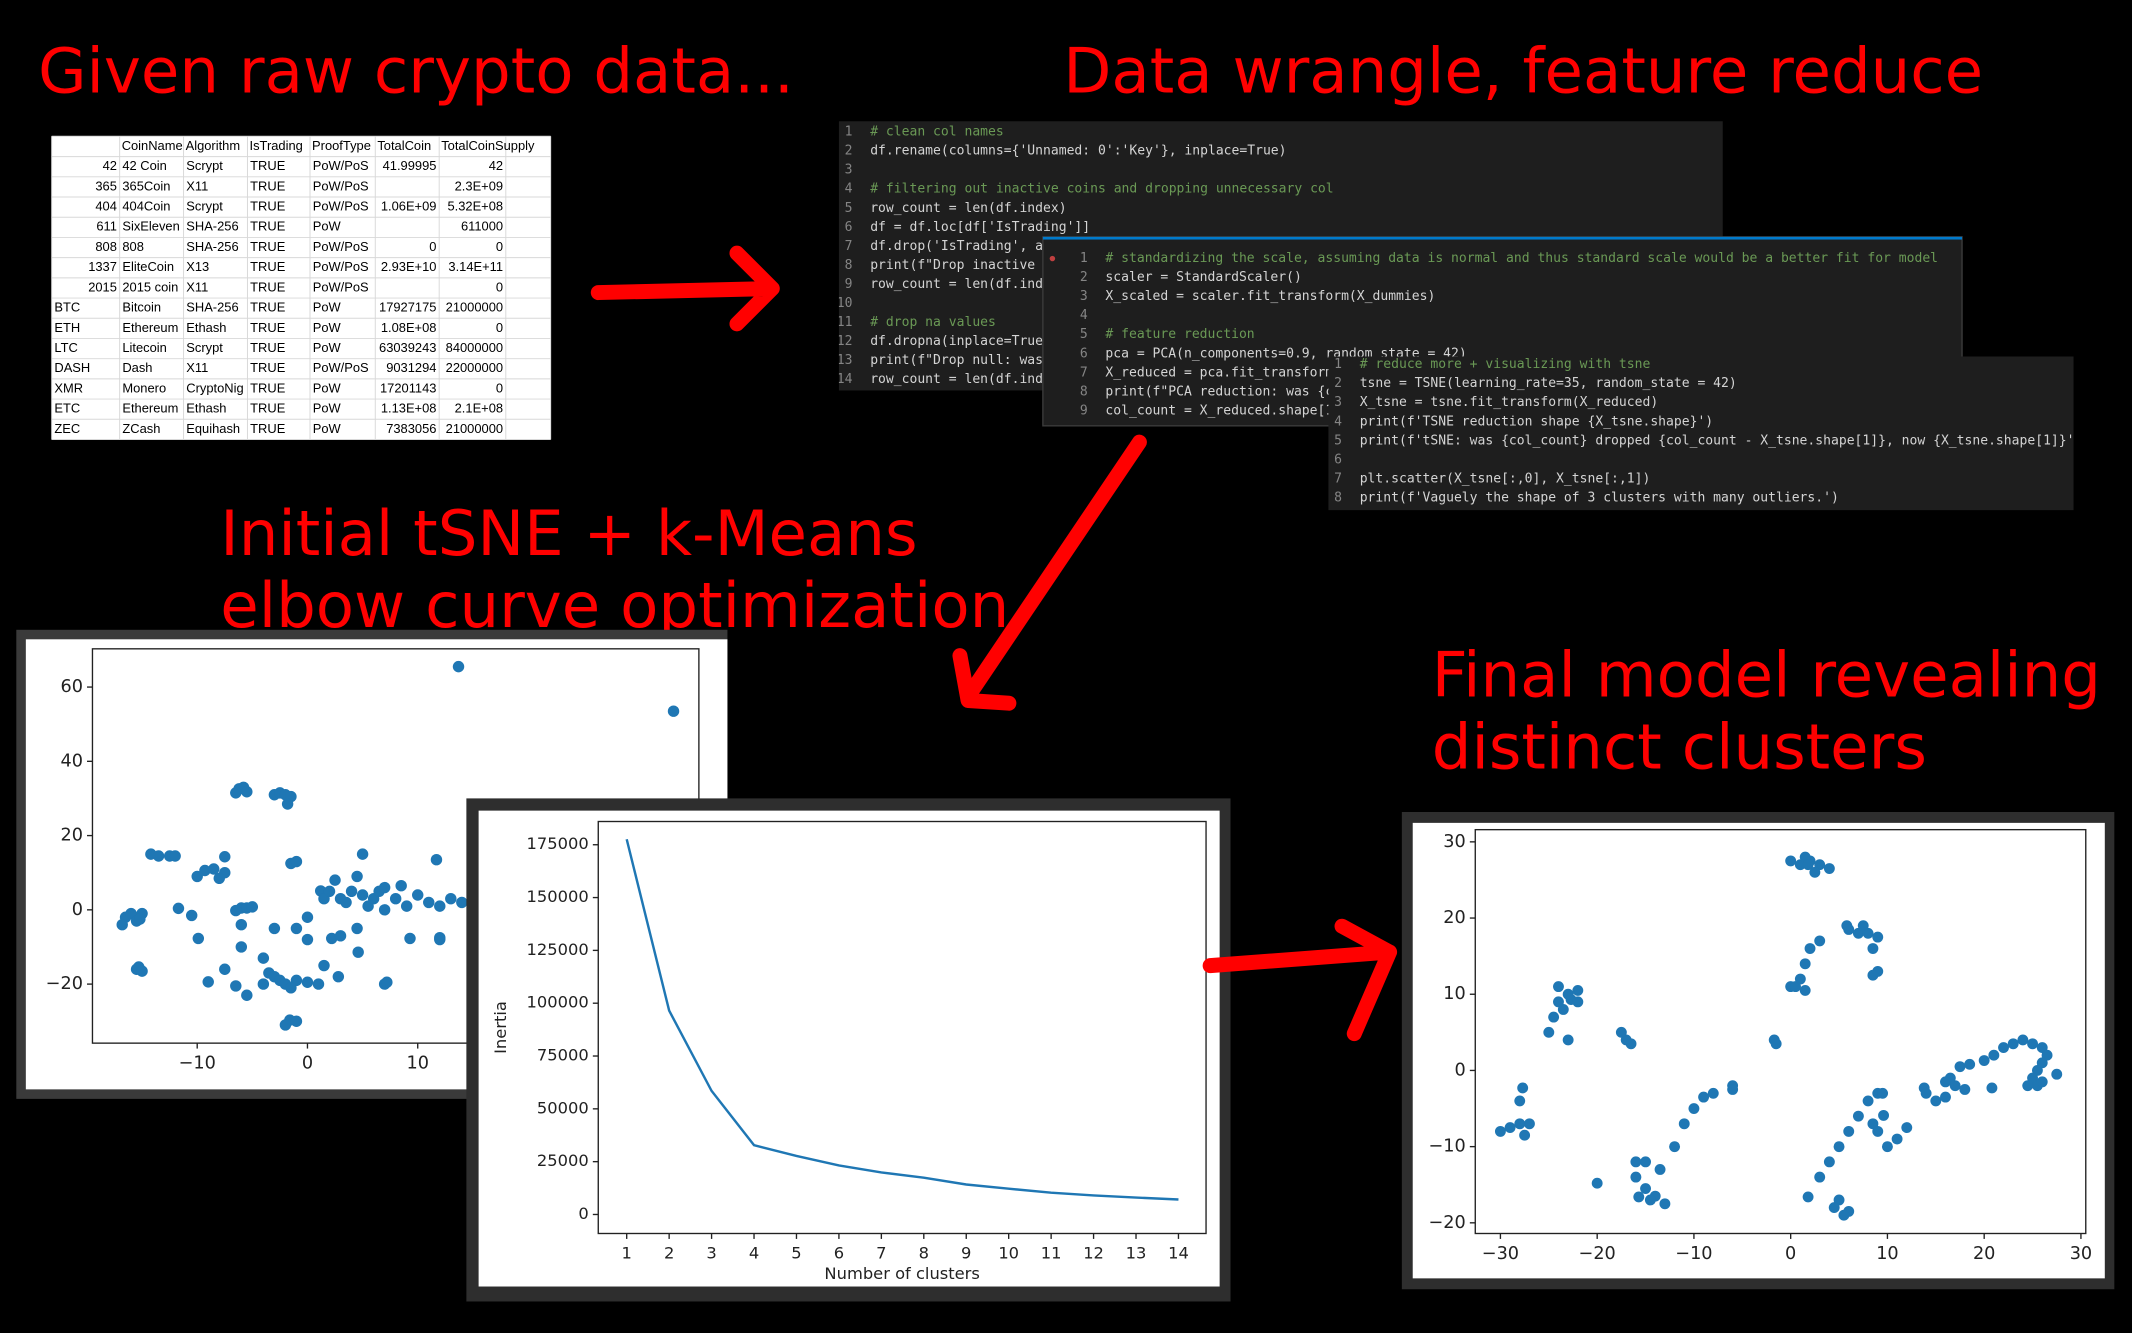 The height and width of the screenshot is (1333, 2132). I want to click on table-header: Algorithm, so click(213, 145).